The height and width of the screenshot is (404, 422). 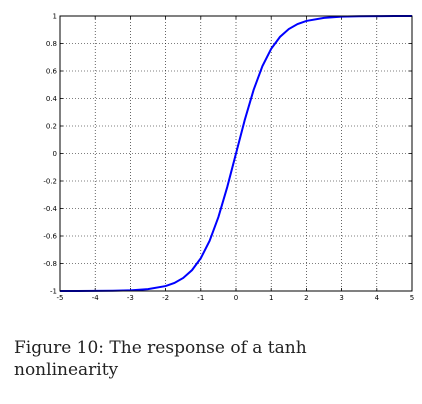 I want to click on x-tick-label: 5, so click(x=412, y=298).